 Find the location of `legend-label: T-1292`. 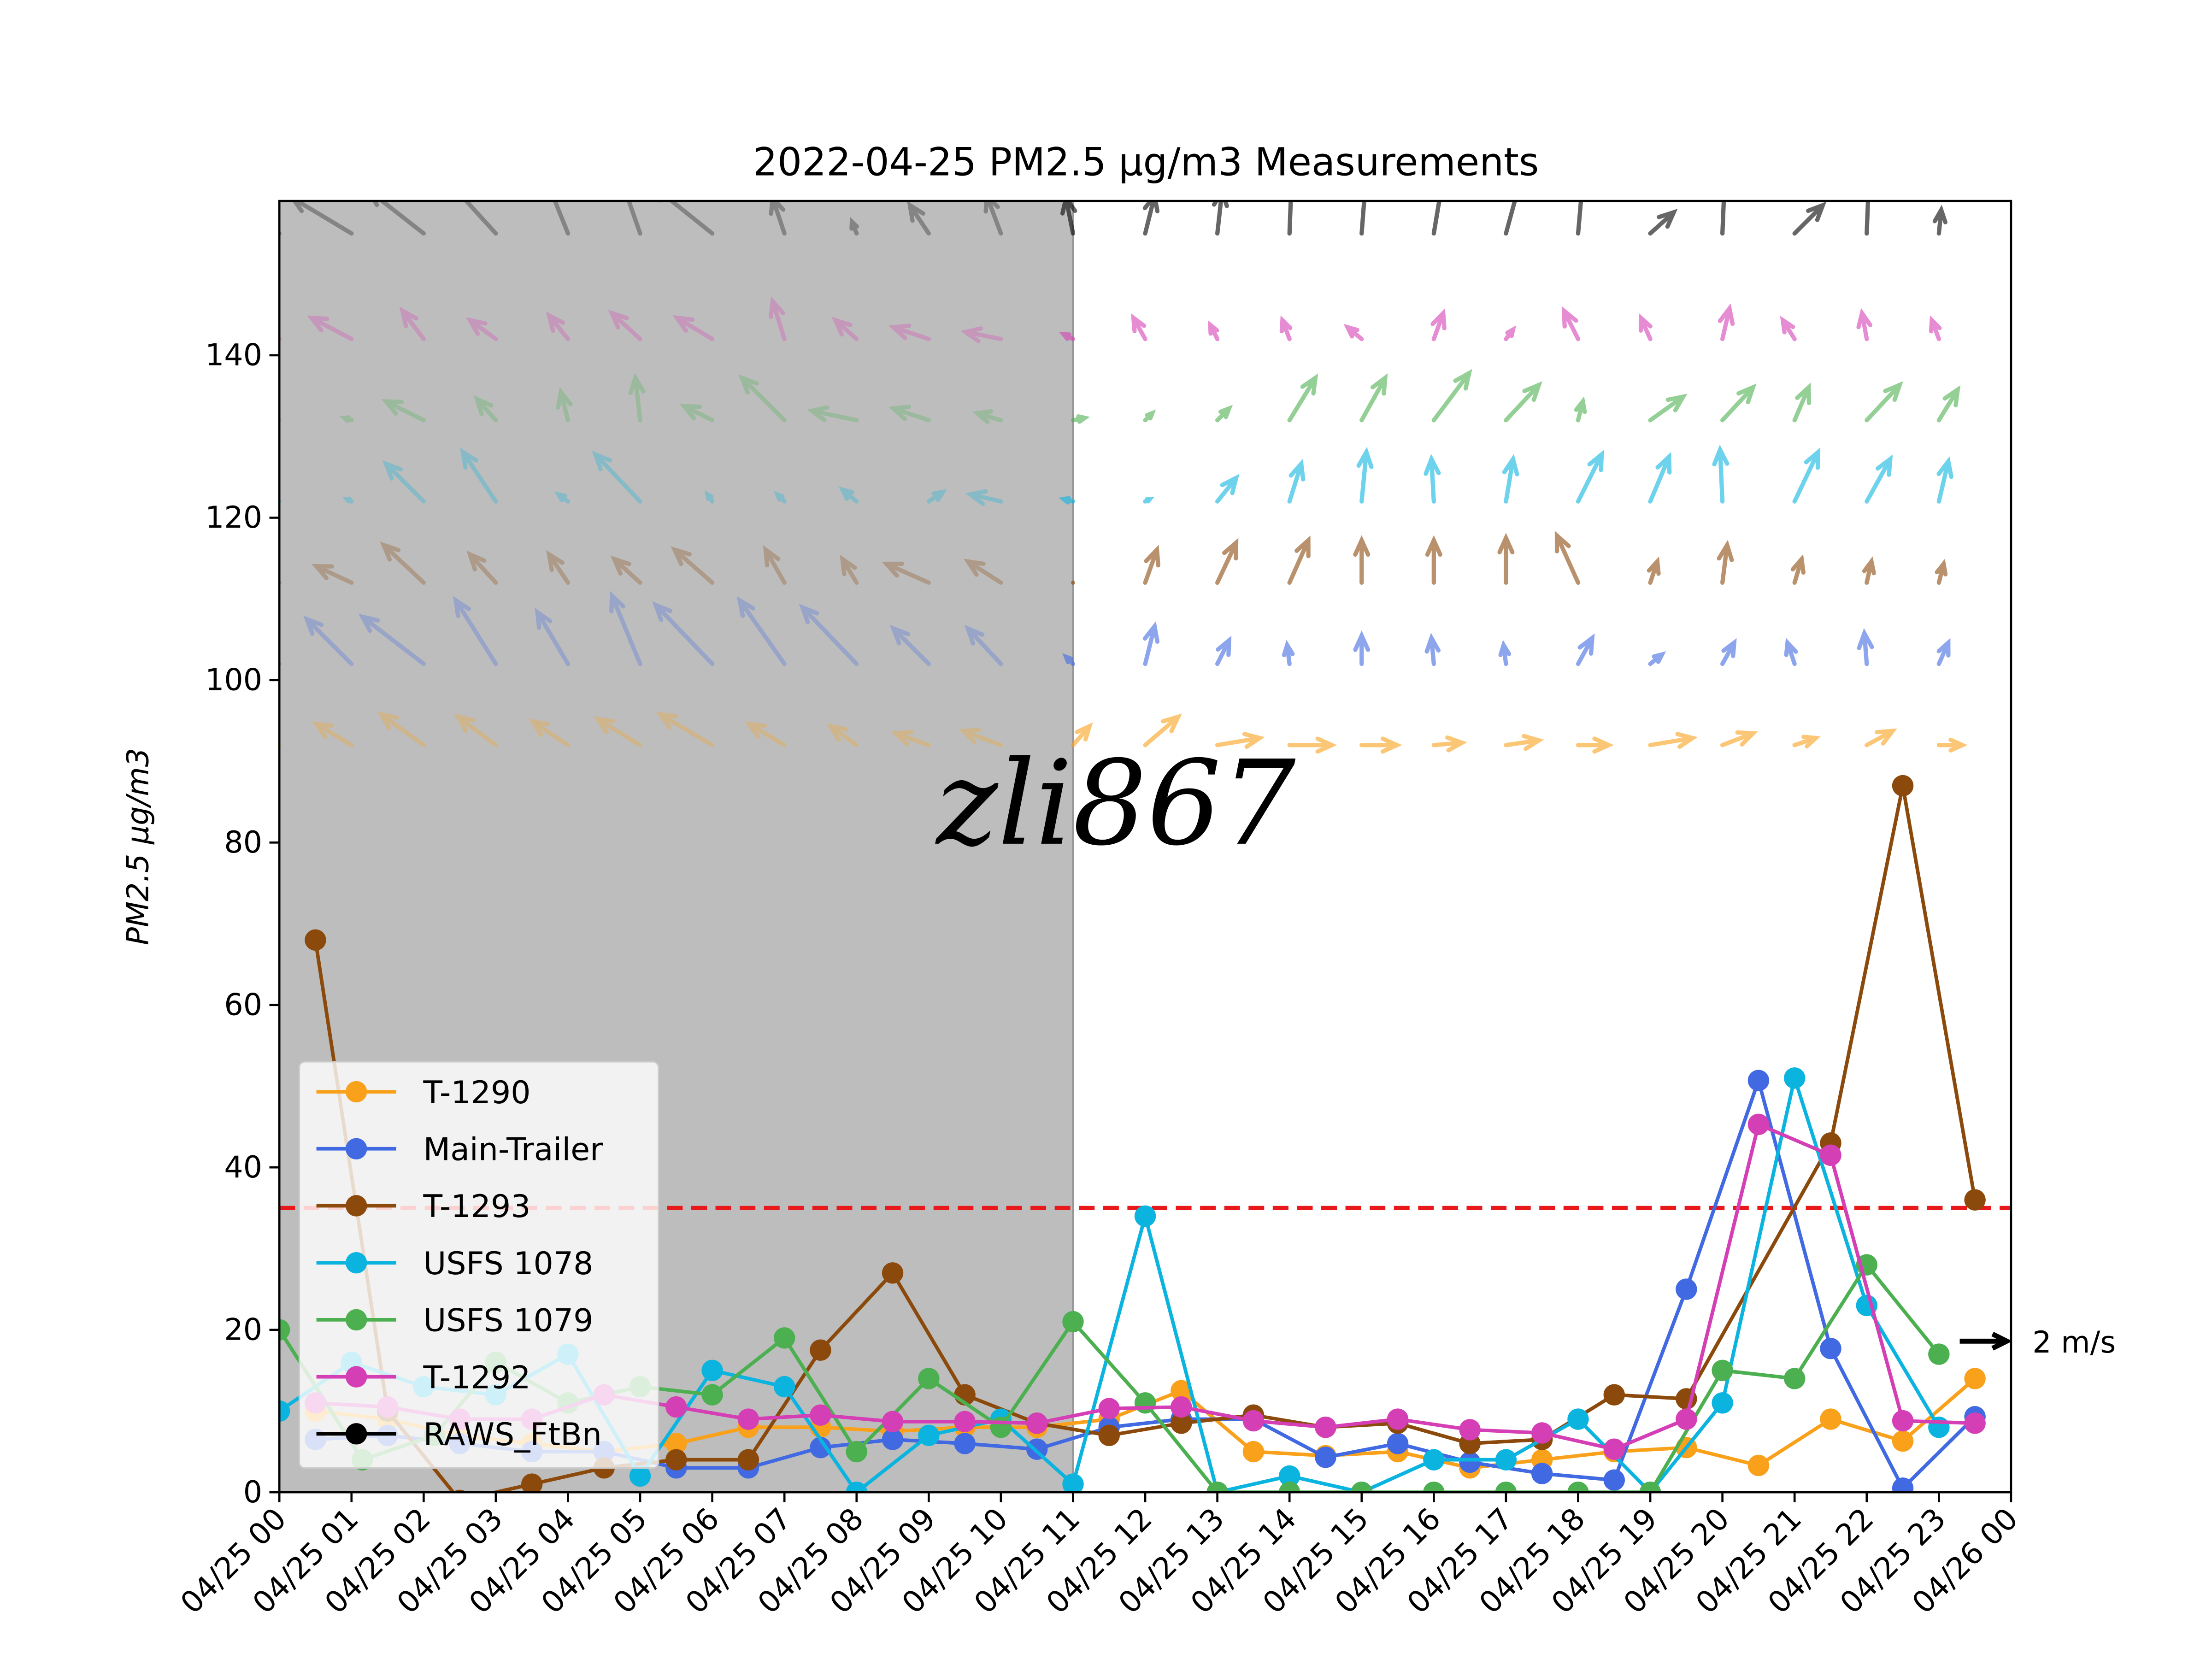

legend-label: T-1292 is located at coordinates (477, 1377).